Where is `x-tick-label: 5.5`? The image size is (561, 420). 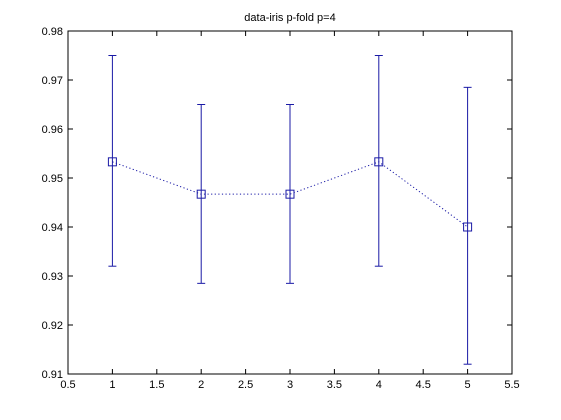
x-tick-label: 5.5 is located at coordinates (511, 385).